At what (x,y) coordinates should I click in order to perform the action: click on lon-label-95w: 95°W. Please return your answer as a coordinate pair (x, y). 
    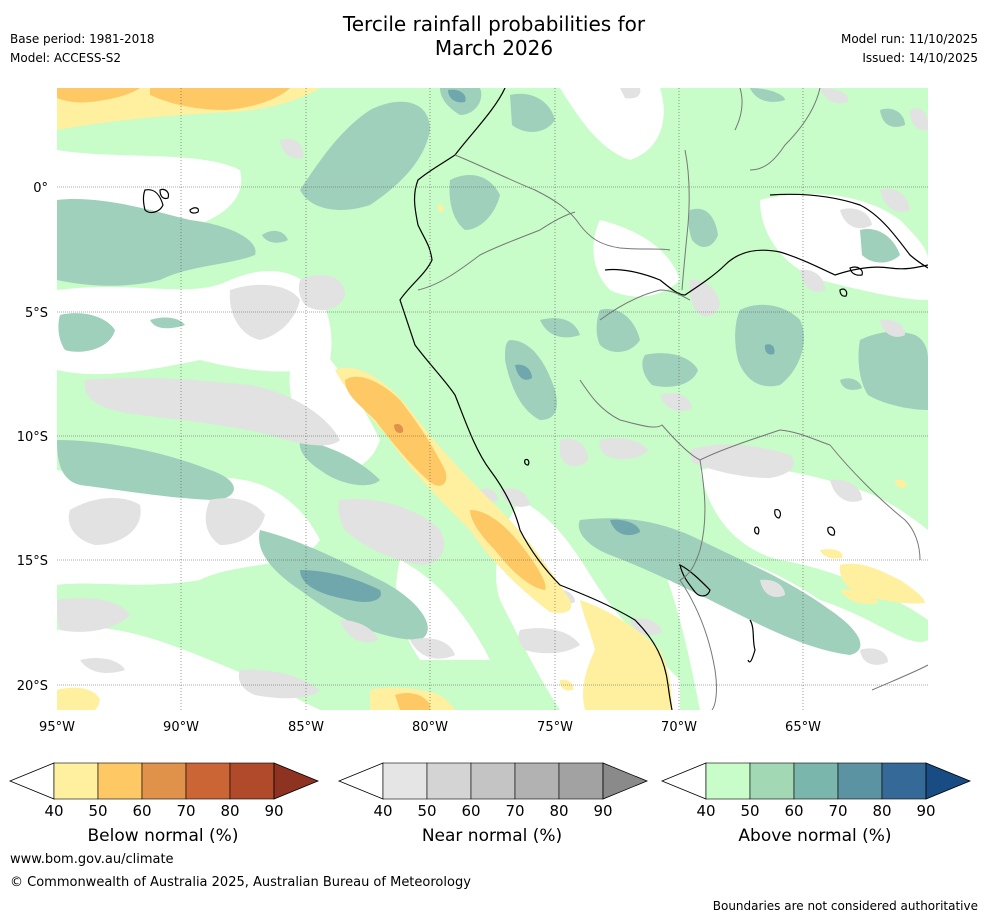
    Looking at the image, I should click on (57, 727).